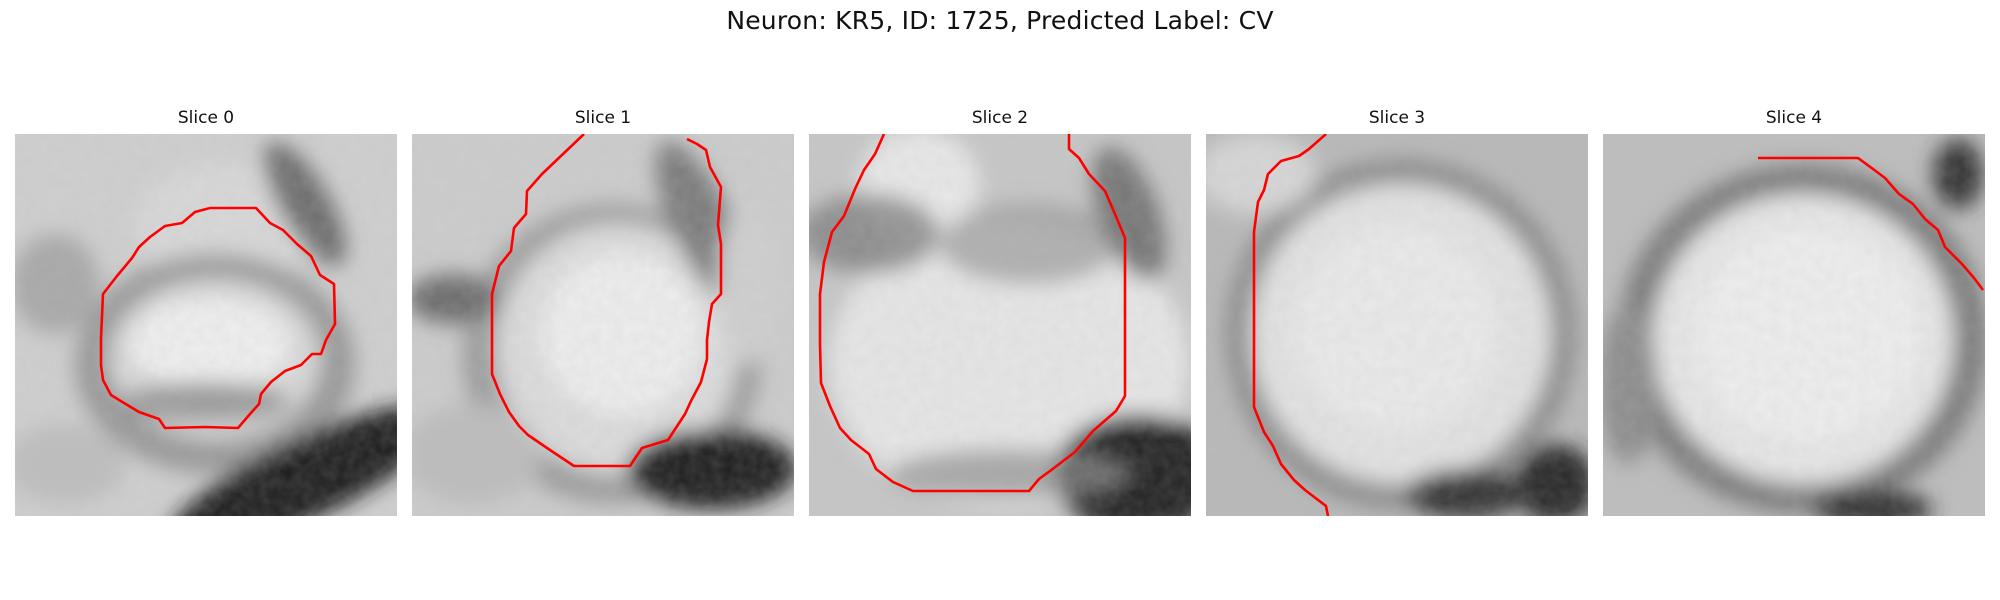 The height and width of the screenshot is (600, 2000). What do you see at coordinates (1794, 118) in the screenshot?
I see `slice-title-4: Slice 4` at bounding box center [1794, 118].